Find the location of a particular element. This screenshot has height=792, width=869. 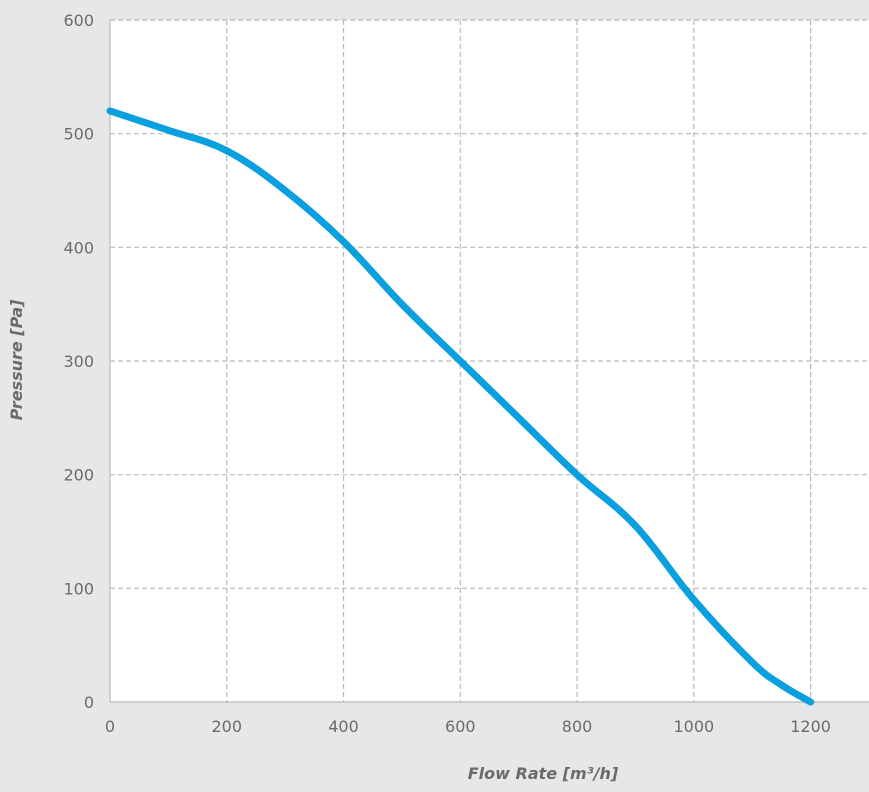

x-tick-label: 600 is located at coordinates (460, 726).